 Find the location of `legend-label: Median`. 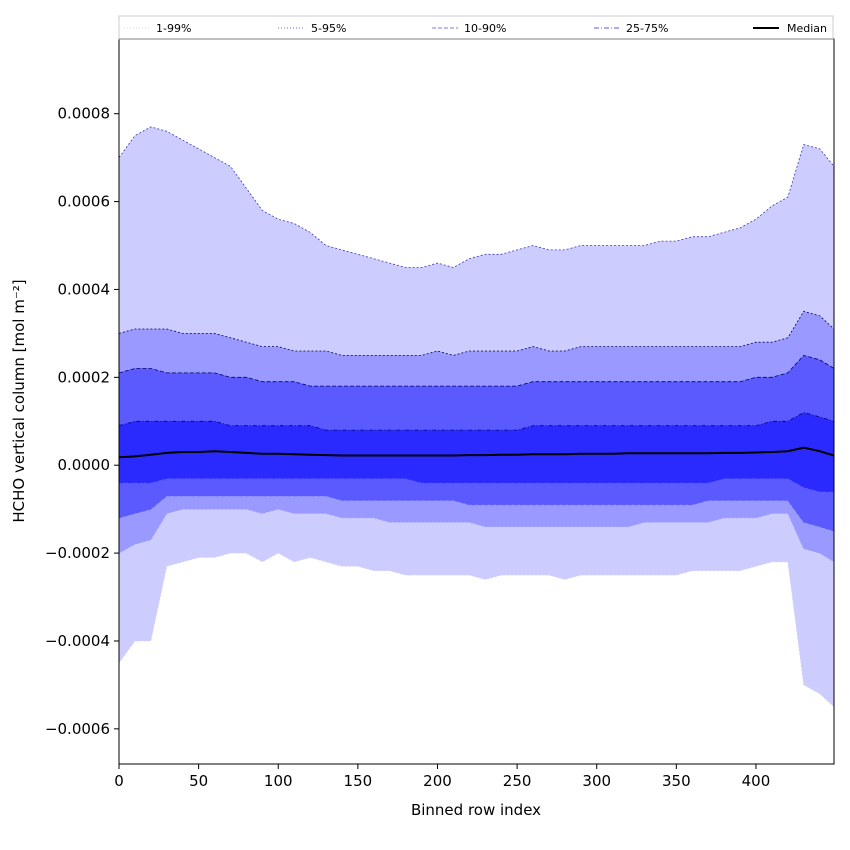

legend-label: Median is located at coordinates (807, 28).